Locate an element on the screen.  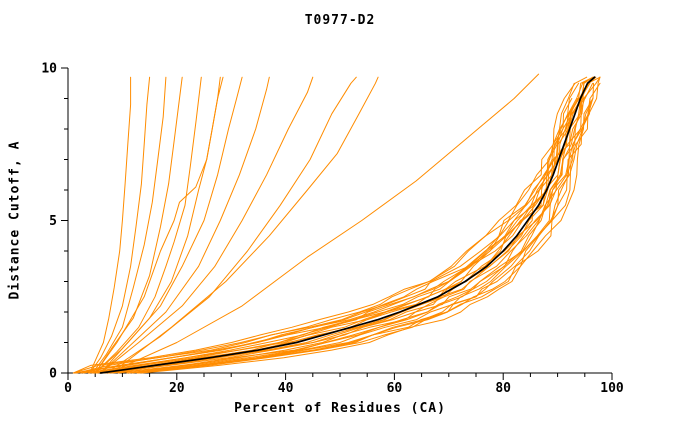
y-tick-labels: 0 5 10 is located at coordinates (49, 222).